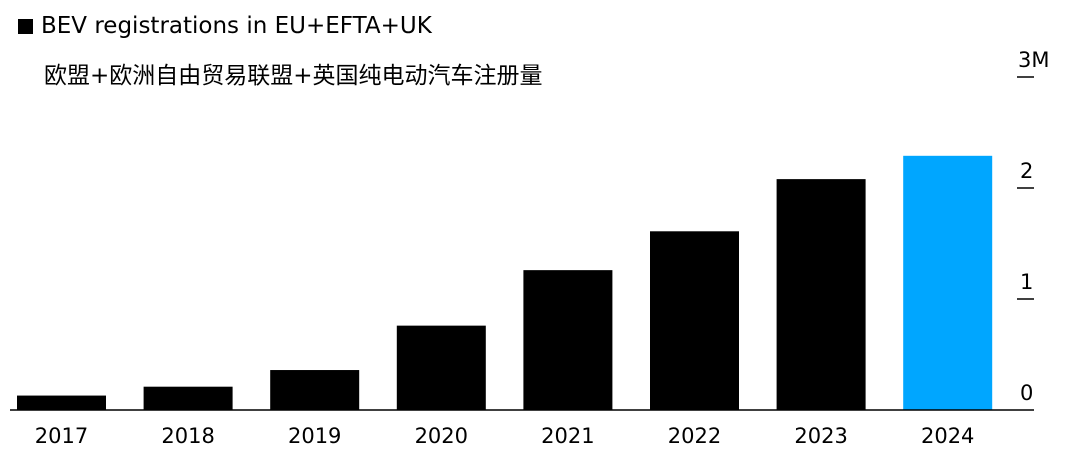 The image size is (1080, 462). I want to click on bar-2019, so click(315, 390).